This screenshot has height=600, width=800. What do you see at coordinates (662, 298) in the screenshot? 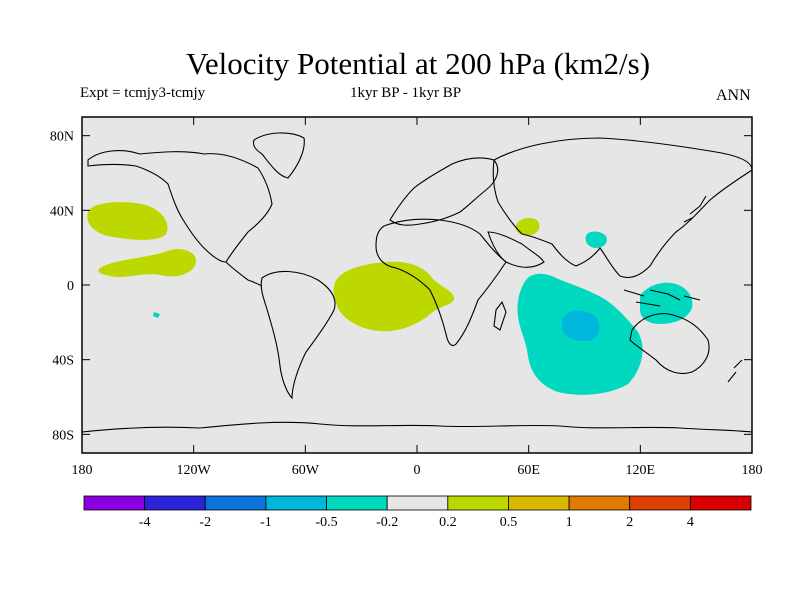
I see `coast-indonesia` at bounding box center [662, 298].